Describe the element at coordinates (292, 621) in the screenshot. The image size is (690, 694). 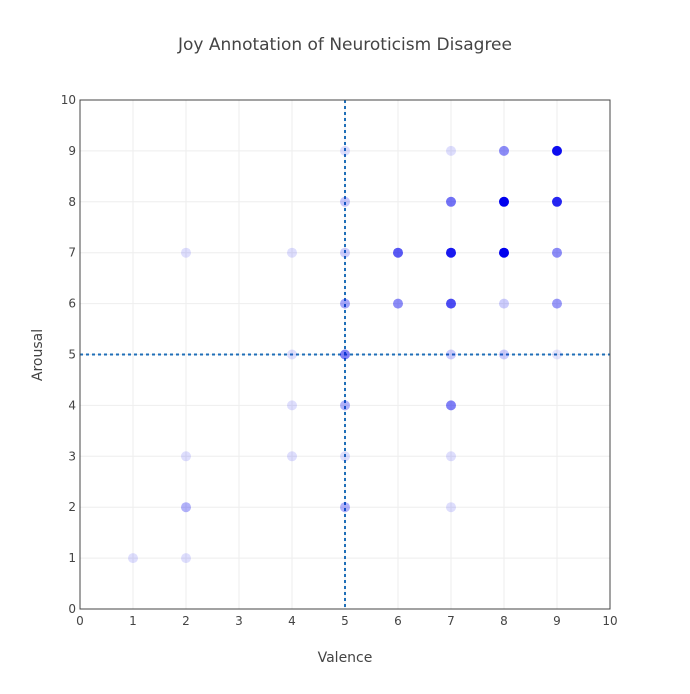
I see `x-tick-label: 4` at that location.